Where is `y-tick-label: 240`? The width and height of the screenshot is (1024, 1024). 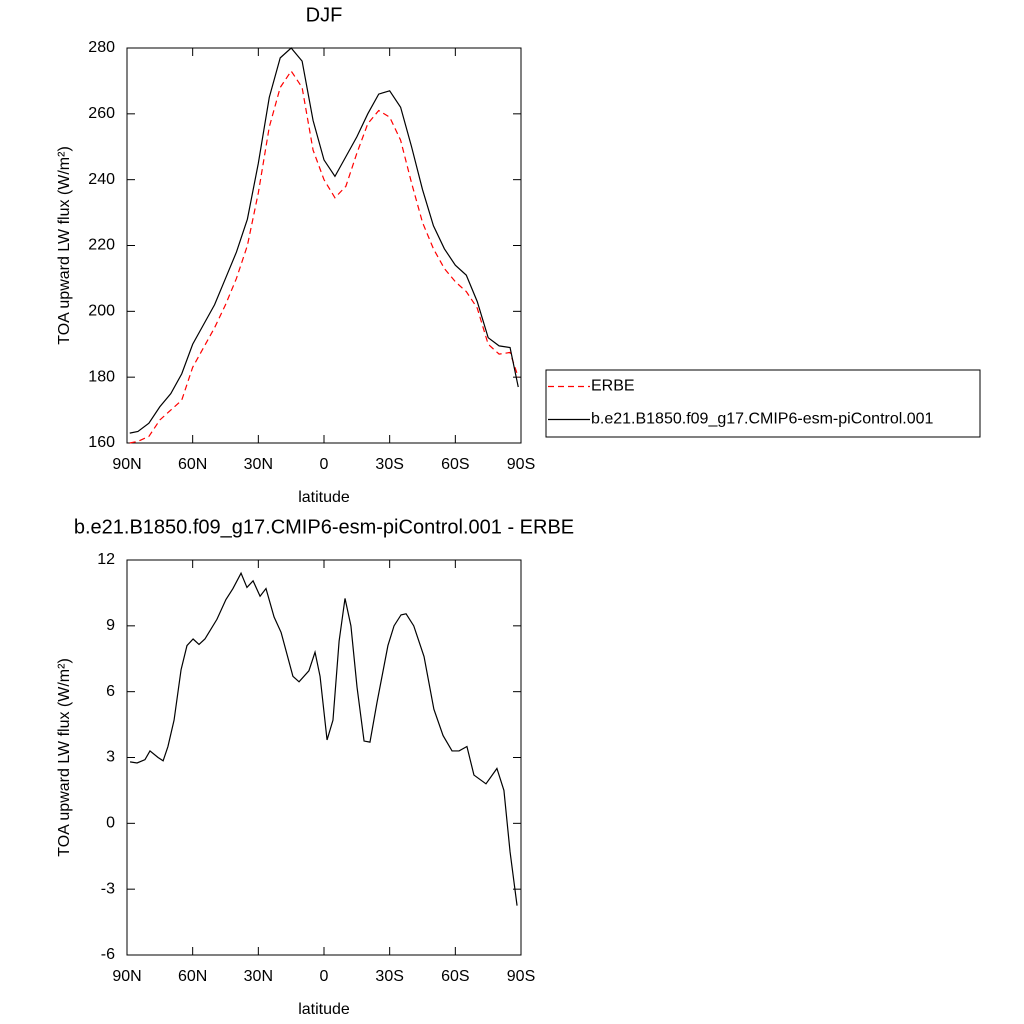
y-tick-label: 240 is located at coordinates (101, 179).